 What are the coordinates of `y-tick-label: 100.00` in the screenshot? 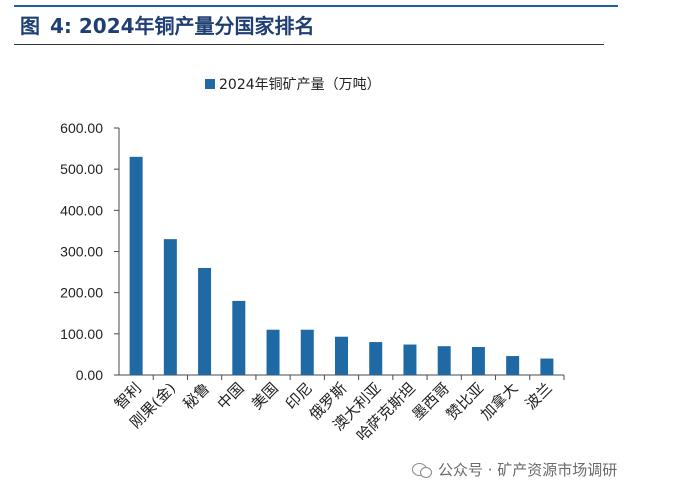 It's located at (81, 334).